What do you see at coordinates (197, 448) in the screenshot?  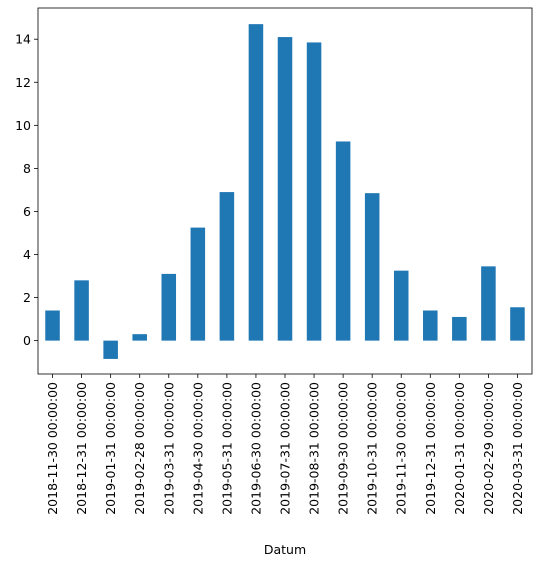 I see `x-tick-label: 2019-04-30 00:00:00` at bounding box center [197, 448].